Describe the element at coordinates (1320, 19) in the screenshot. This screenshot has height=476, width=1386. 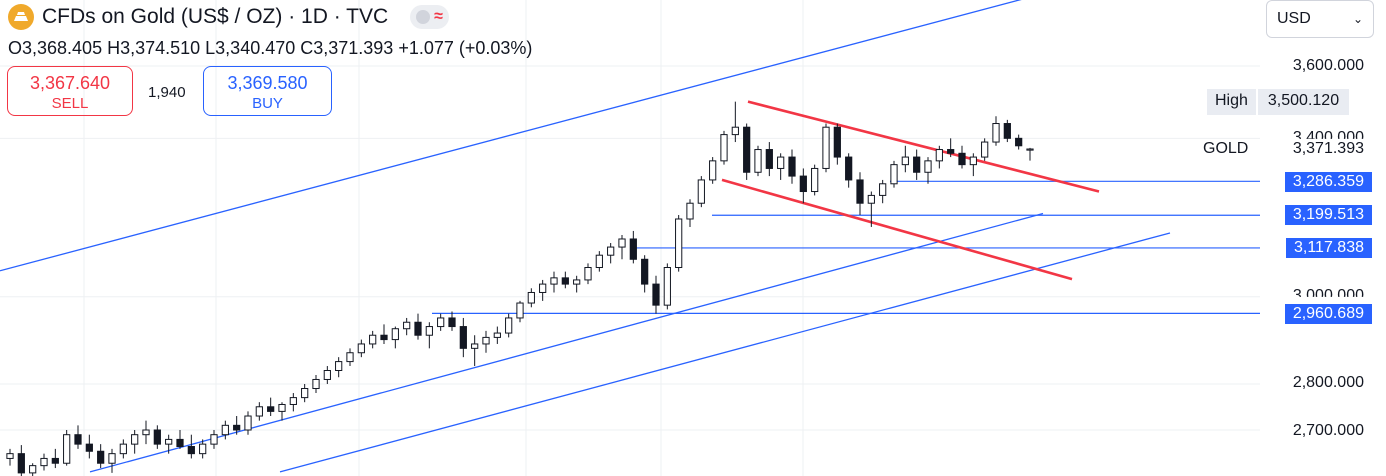
I see `currency-select: USD ⌄` at that location.